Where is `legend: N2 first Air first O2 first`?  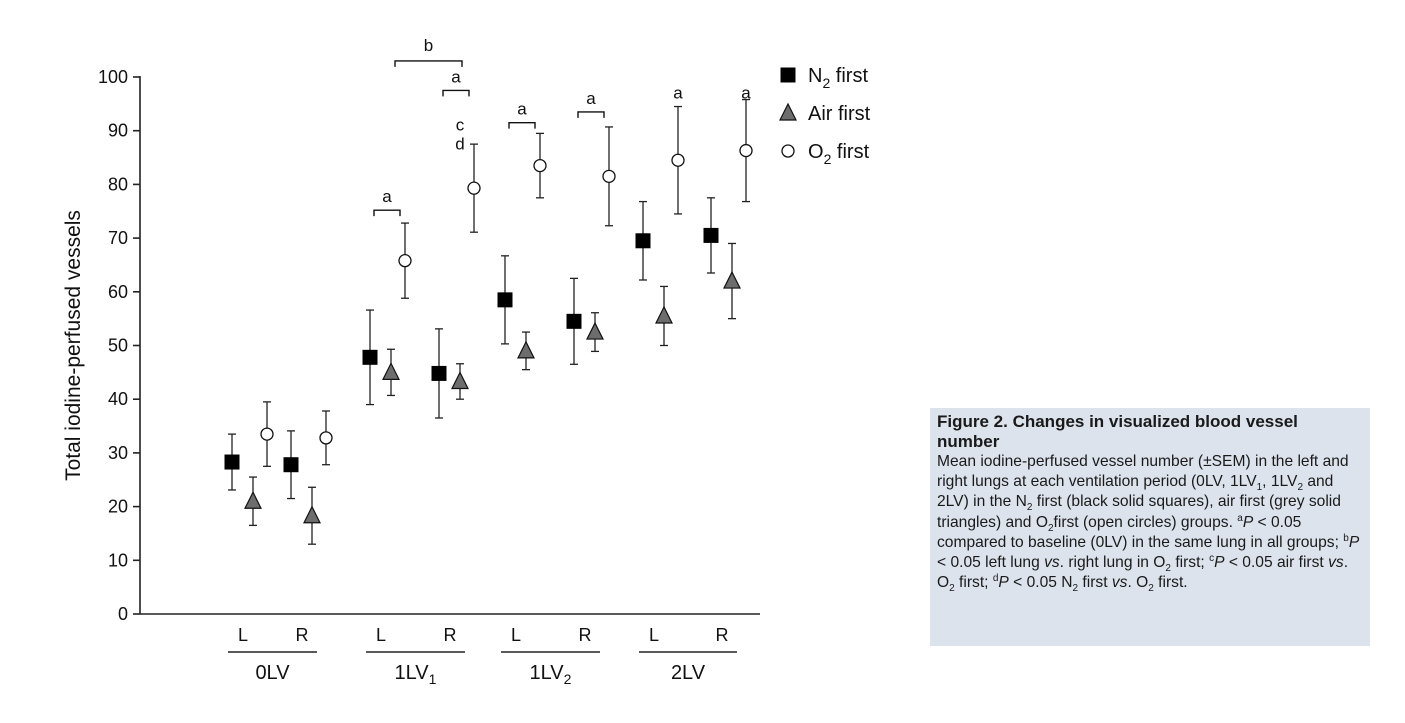 legend: N2 first Air first O2 first is located at coordinates (825, 116).